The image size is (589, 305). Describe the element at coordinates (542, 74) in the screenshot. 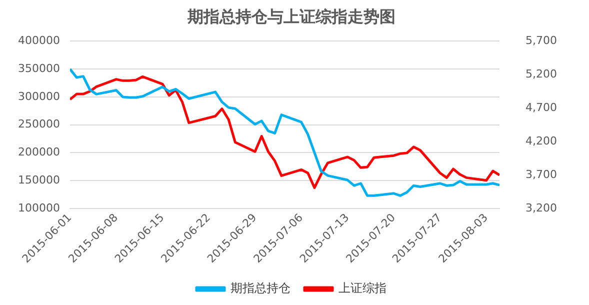

I see `y2-tick-label: 5,200` at that location.